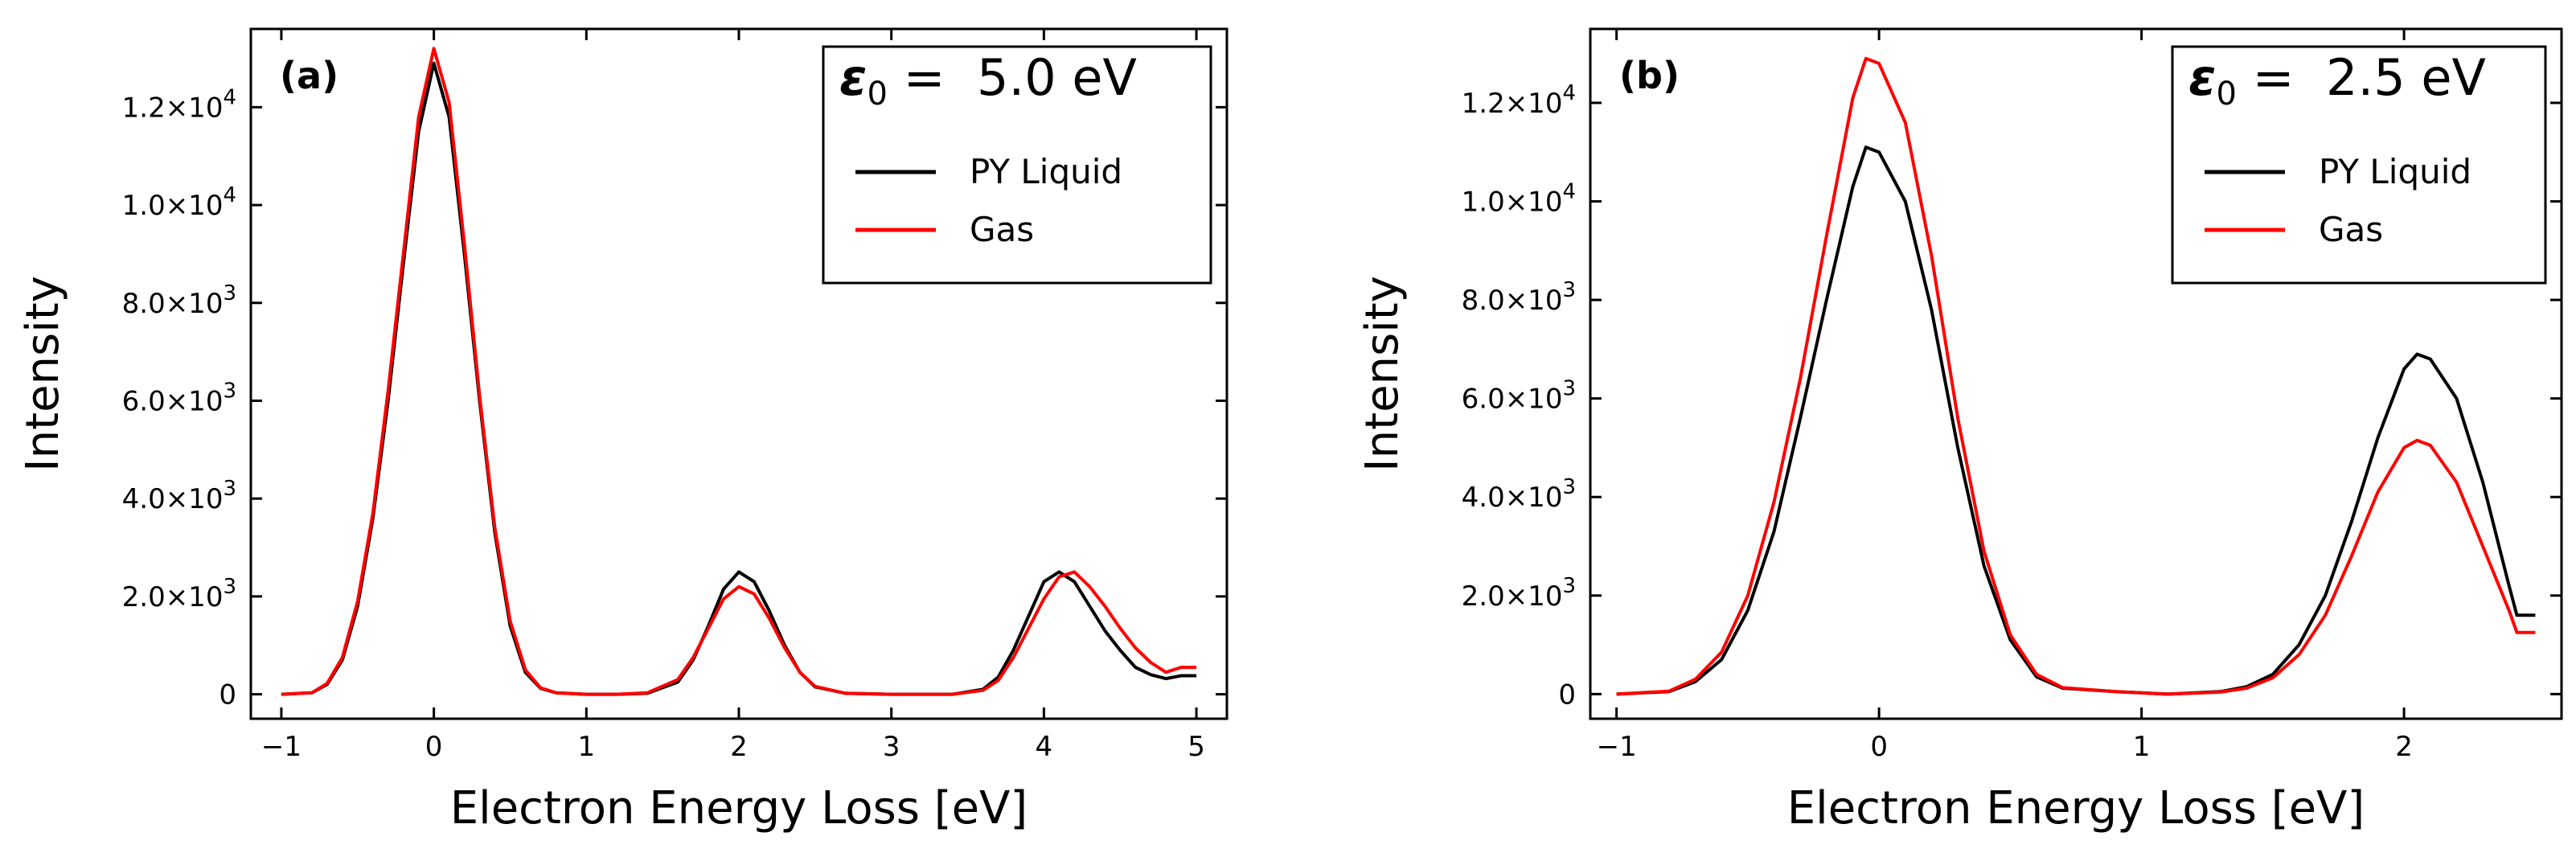  What do you see at coordinates (1013, 78) in the screenshot?
I see `legend-title-value: = 5.0 eV` at bounding box center [1013, 78].